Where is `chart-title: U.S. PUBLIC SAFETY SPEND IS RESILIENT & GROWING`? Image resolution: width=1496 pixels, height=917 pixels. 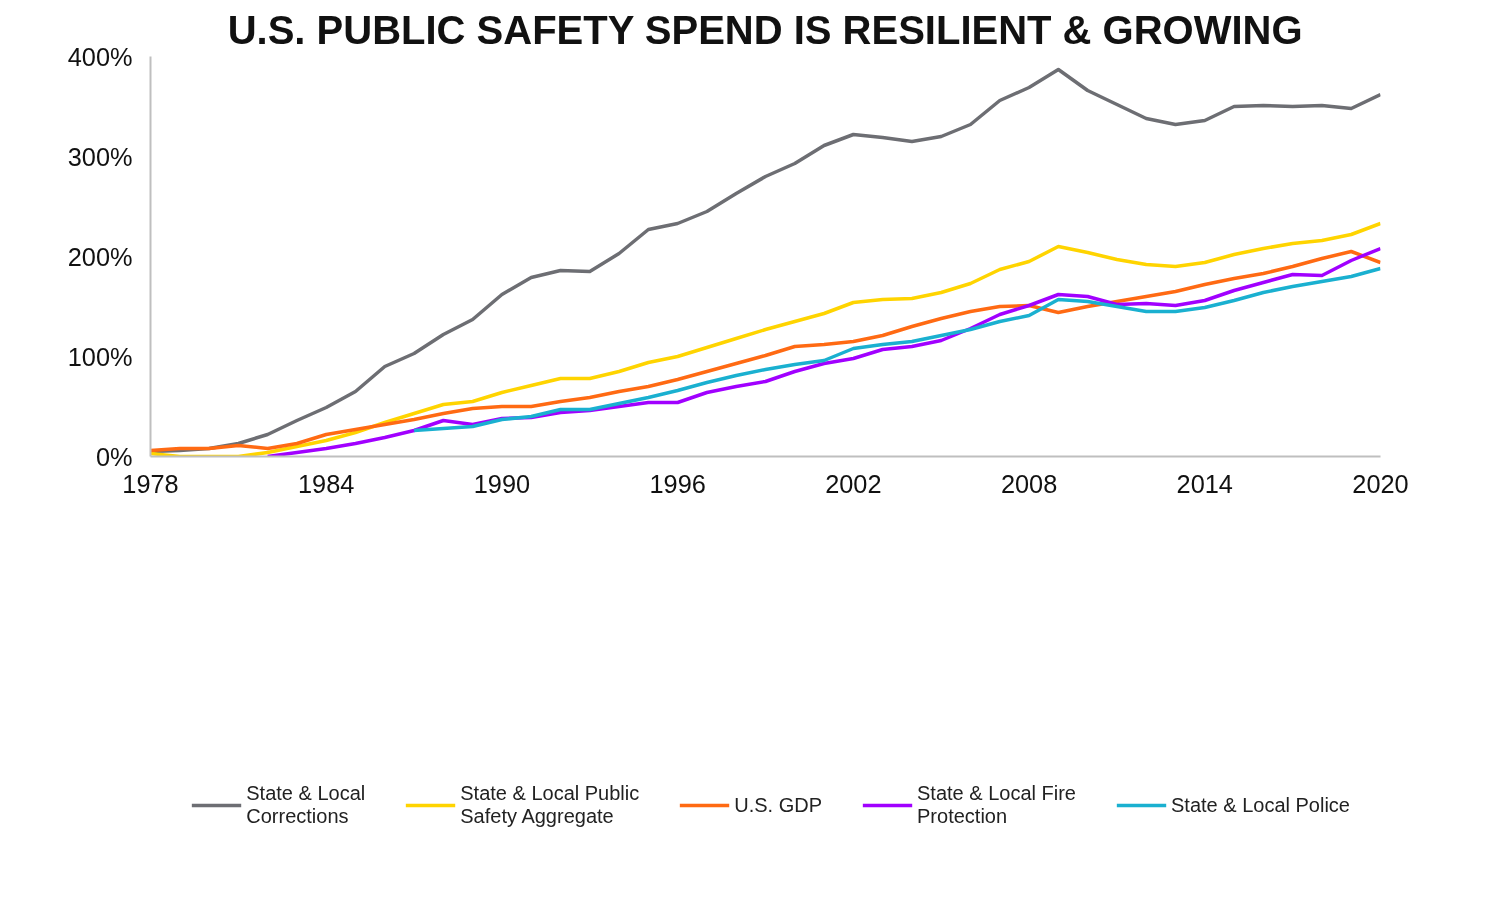
chart-title: U.S. PUBLIC SAFETY SPEND IS RESILIENT & GROWING is located at coordinates (765, 29).